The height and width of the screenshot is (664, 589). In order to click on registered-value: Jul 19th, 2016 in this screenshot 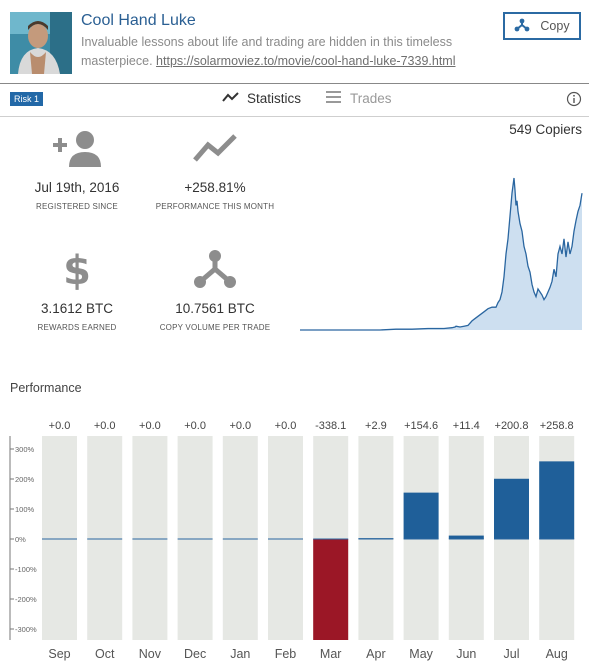, I will do `click(77, 187)`.